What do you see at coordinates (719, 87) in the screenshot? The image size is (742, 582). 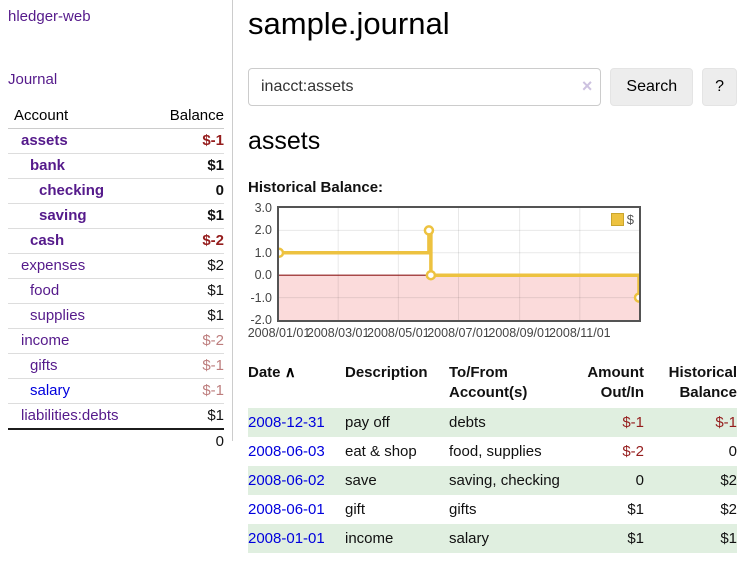 I see `help-button: ?` at bounding box center [719, 87].